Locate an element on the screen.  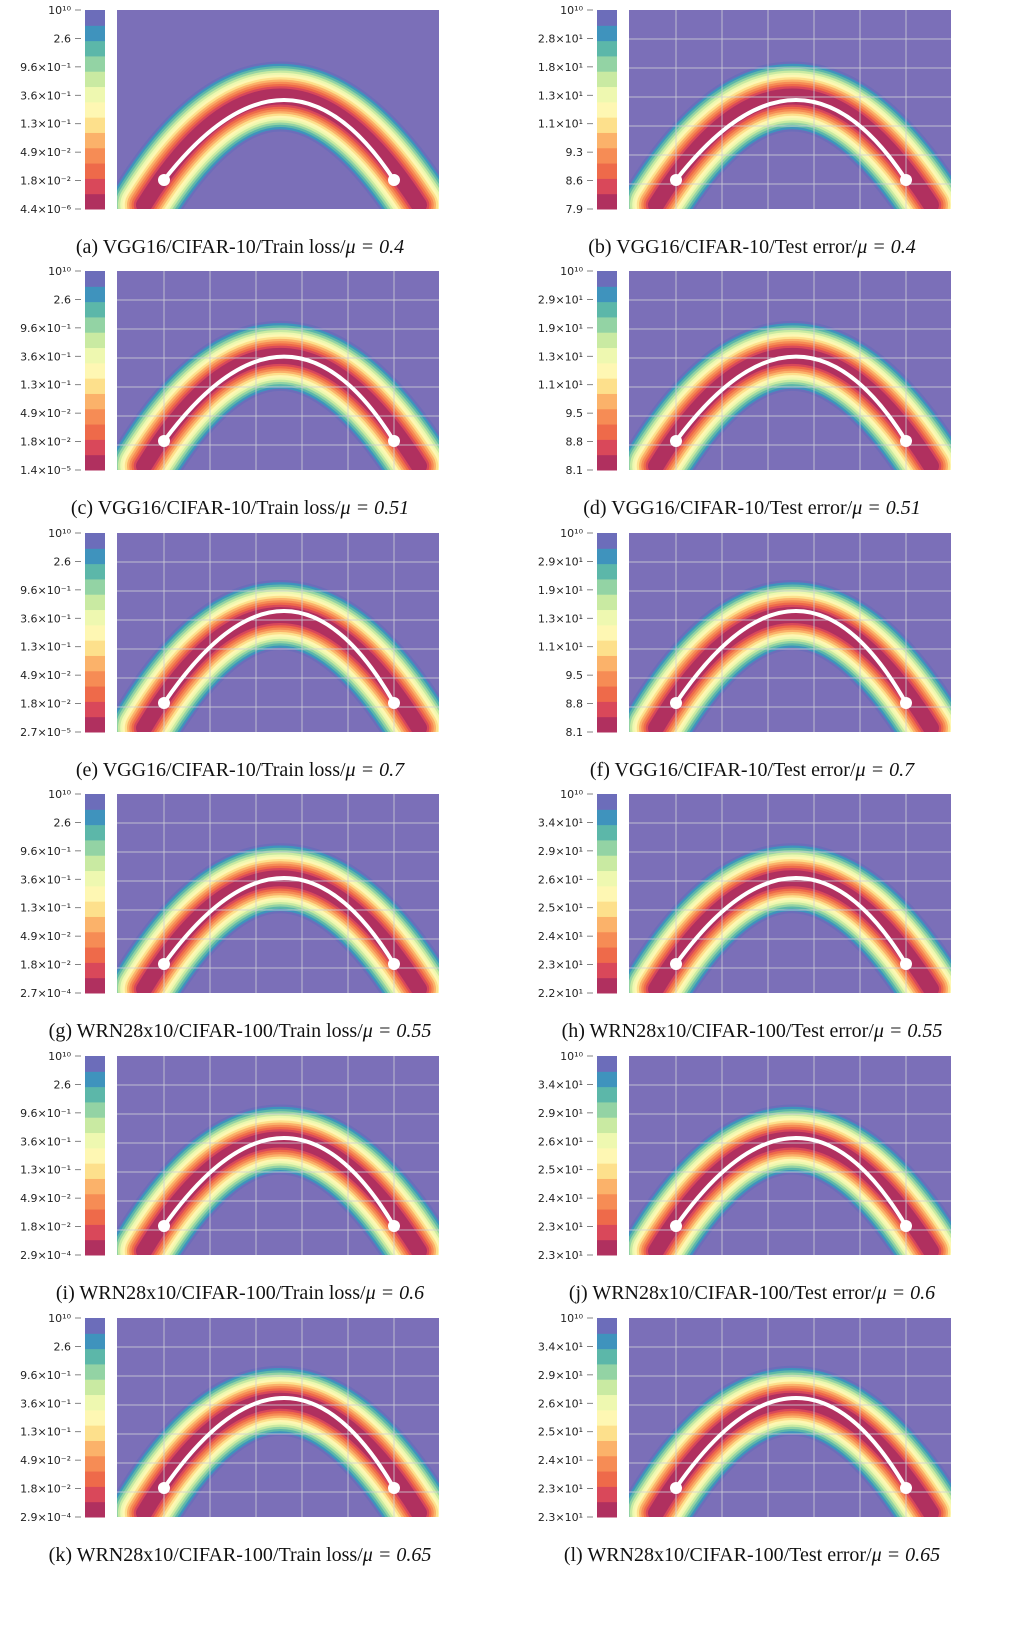
colorbar-tick-label: 4.4×10⁻⁶ is located at coordinates (46, 209).